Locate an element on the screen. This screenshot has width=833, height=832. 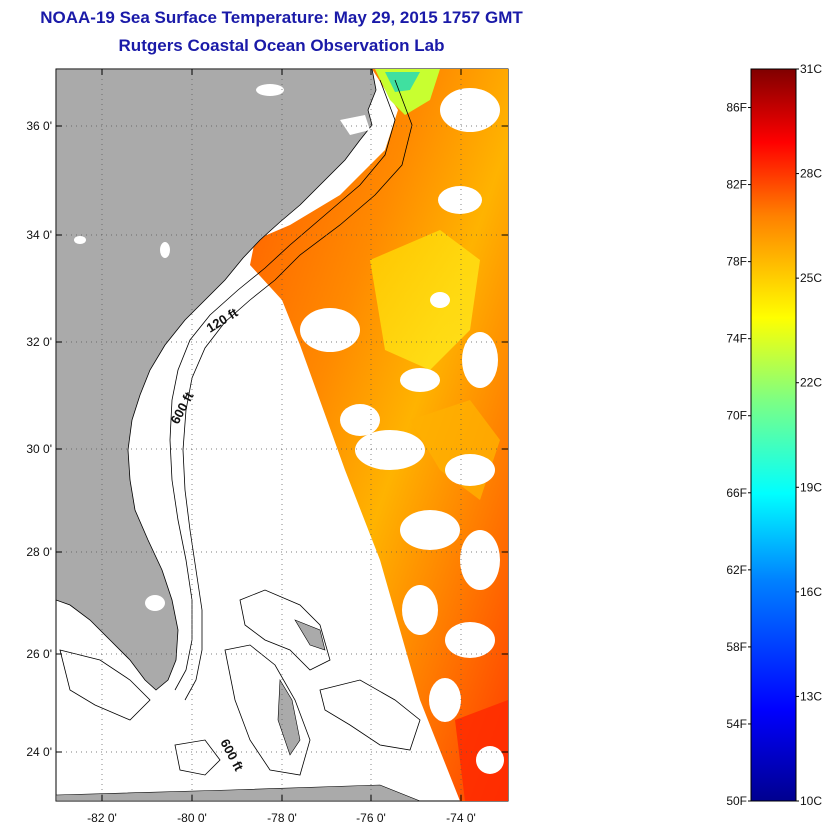
colorbar-c-label: 25C is located at coordinates (811, 278).